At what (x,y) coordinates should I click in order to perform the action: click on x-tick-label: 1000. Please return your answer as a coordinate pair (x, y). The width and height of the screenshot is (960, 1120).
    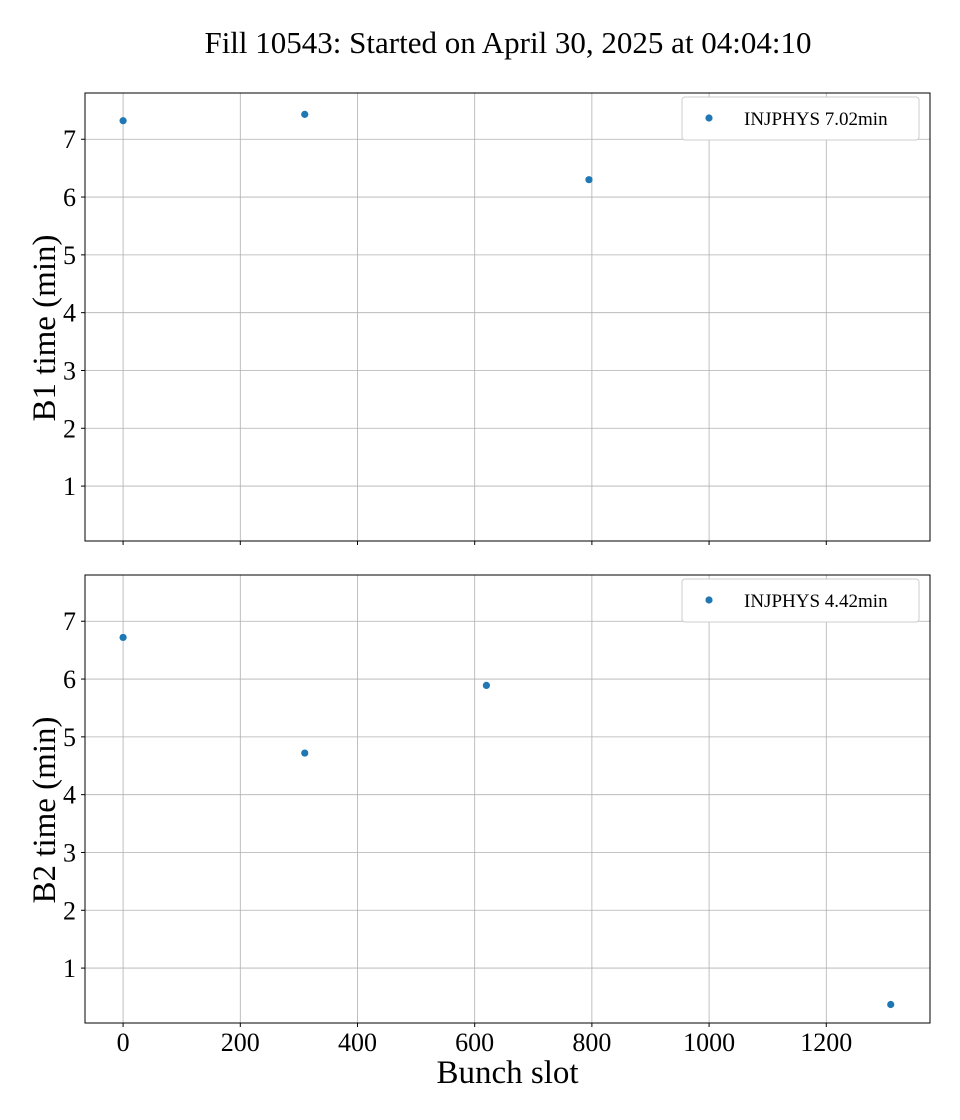
    Looking at the image, I should click on (709, 1042).